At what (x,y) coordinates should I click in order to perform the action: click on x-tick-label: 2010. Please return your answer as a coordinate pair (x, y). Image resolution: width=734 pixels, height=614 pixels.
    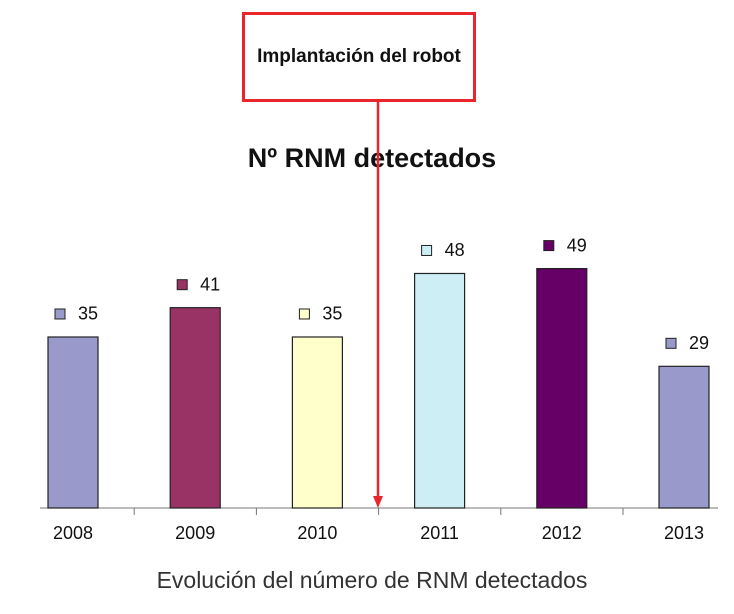
    Looking at the image, I should click on (317, 533).